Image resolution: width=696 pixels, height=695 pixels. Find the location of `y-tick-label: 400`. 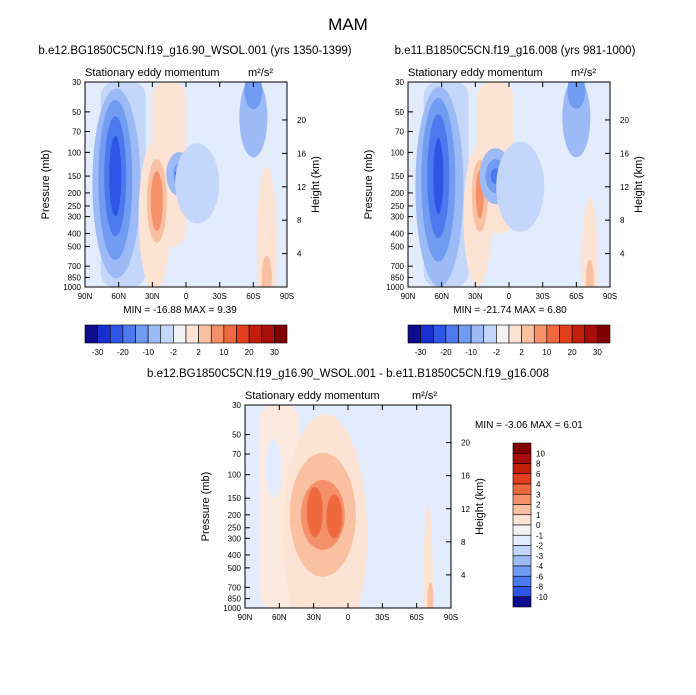

y-tick-label: 400 is located at coordinates (235, 555).